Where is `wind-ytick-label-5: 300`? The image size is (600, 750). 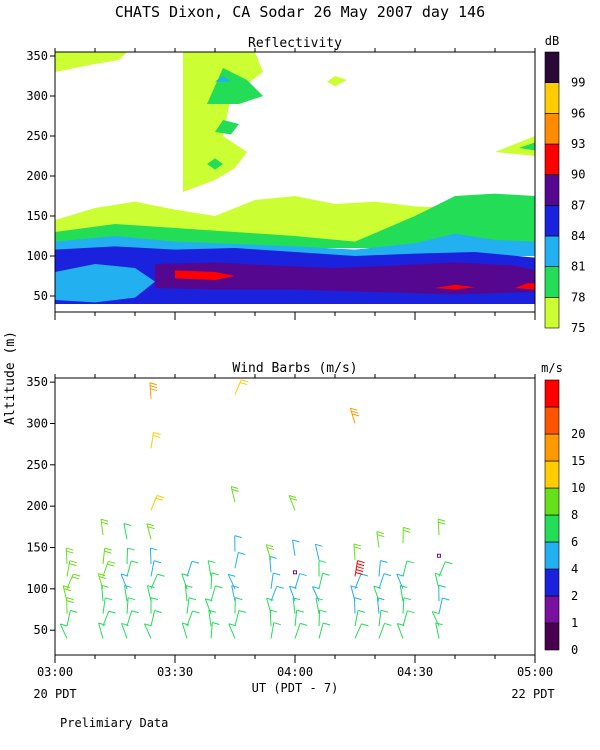 wind-ytick-label-5: 300 is located at coordinates (37, 423).